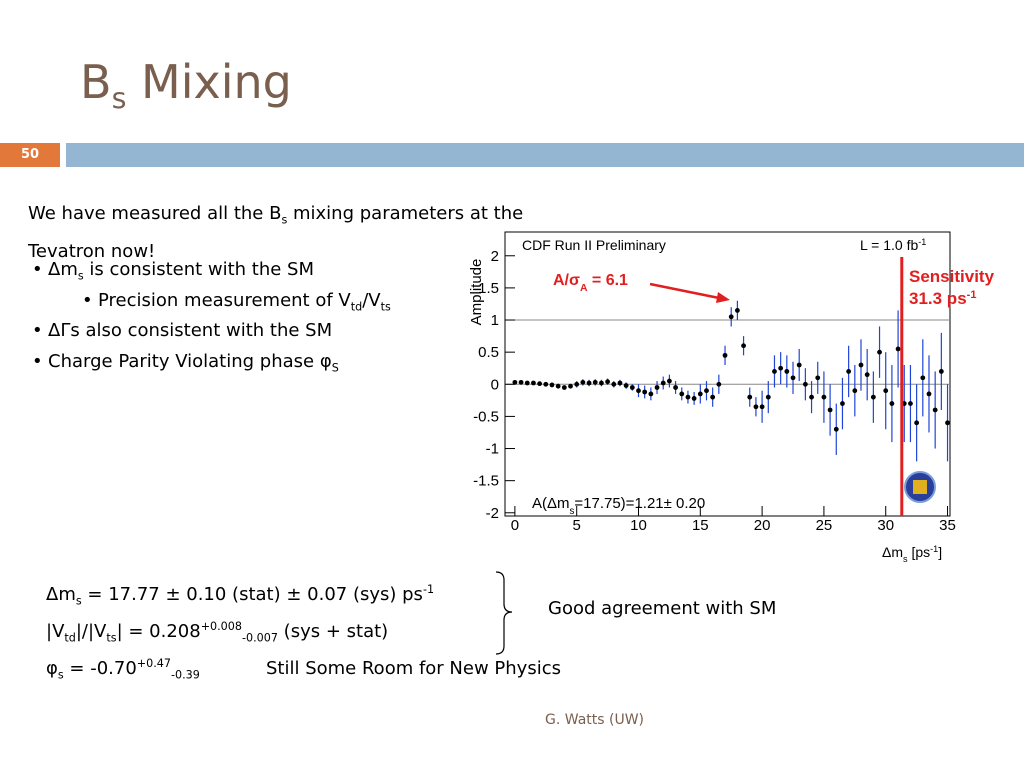  Describe the element at coordinates (495, 256) in the screenshot. I see `y-tick-label: 2` at that location.